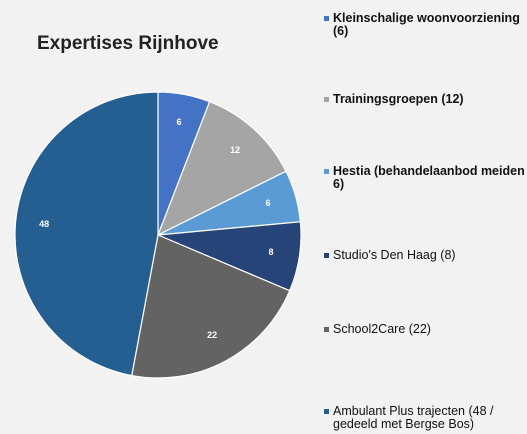 The width and height of the screenshot is (527, 434). Describe the element at coordinates (271, 252) in the screenshot. I see `data-label: 8` at that location.